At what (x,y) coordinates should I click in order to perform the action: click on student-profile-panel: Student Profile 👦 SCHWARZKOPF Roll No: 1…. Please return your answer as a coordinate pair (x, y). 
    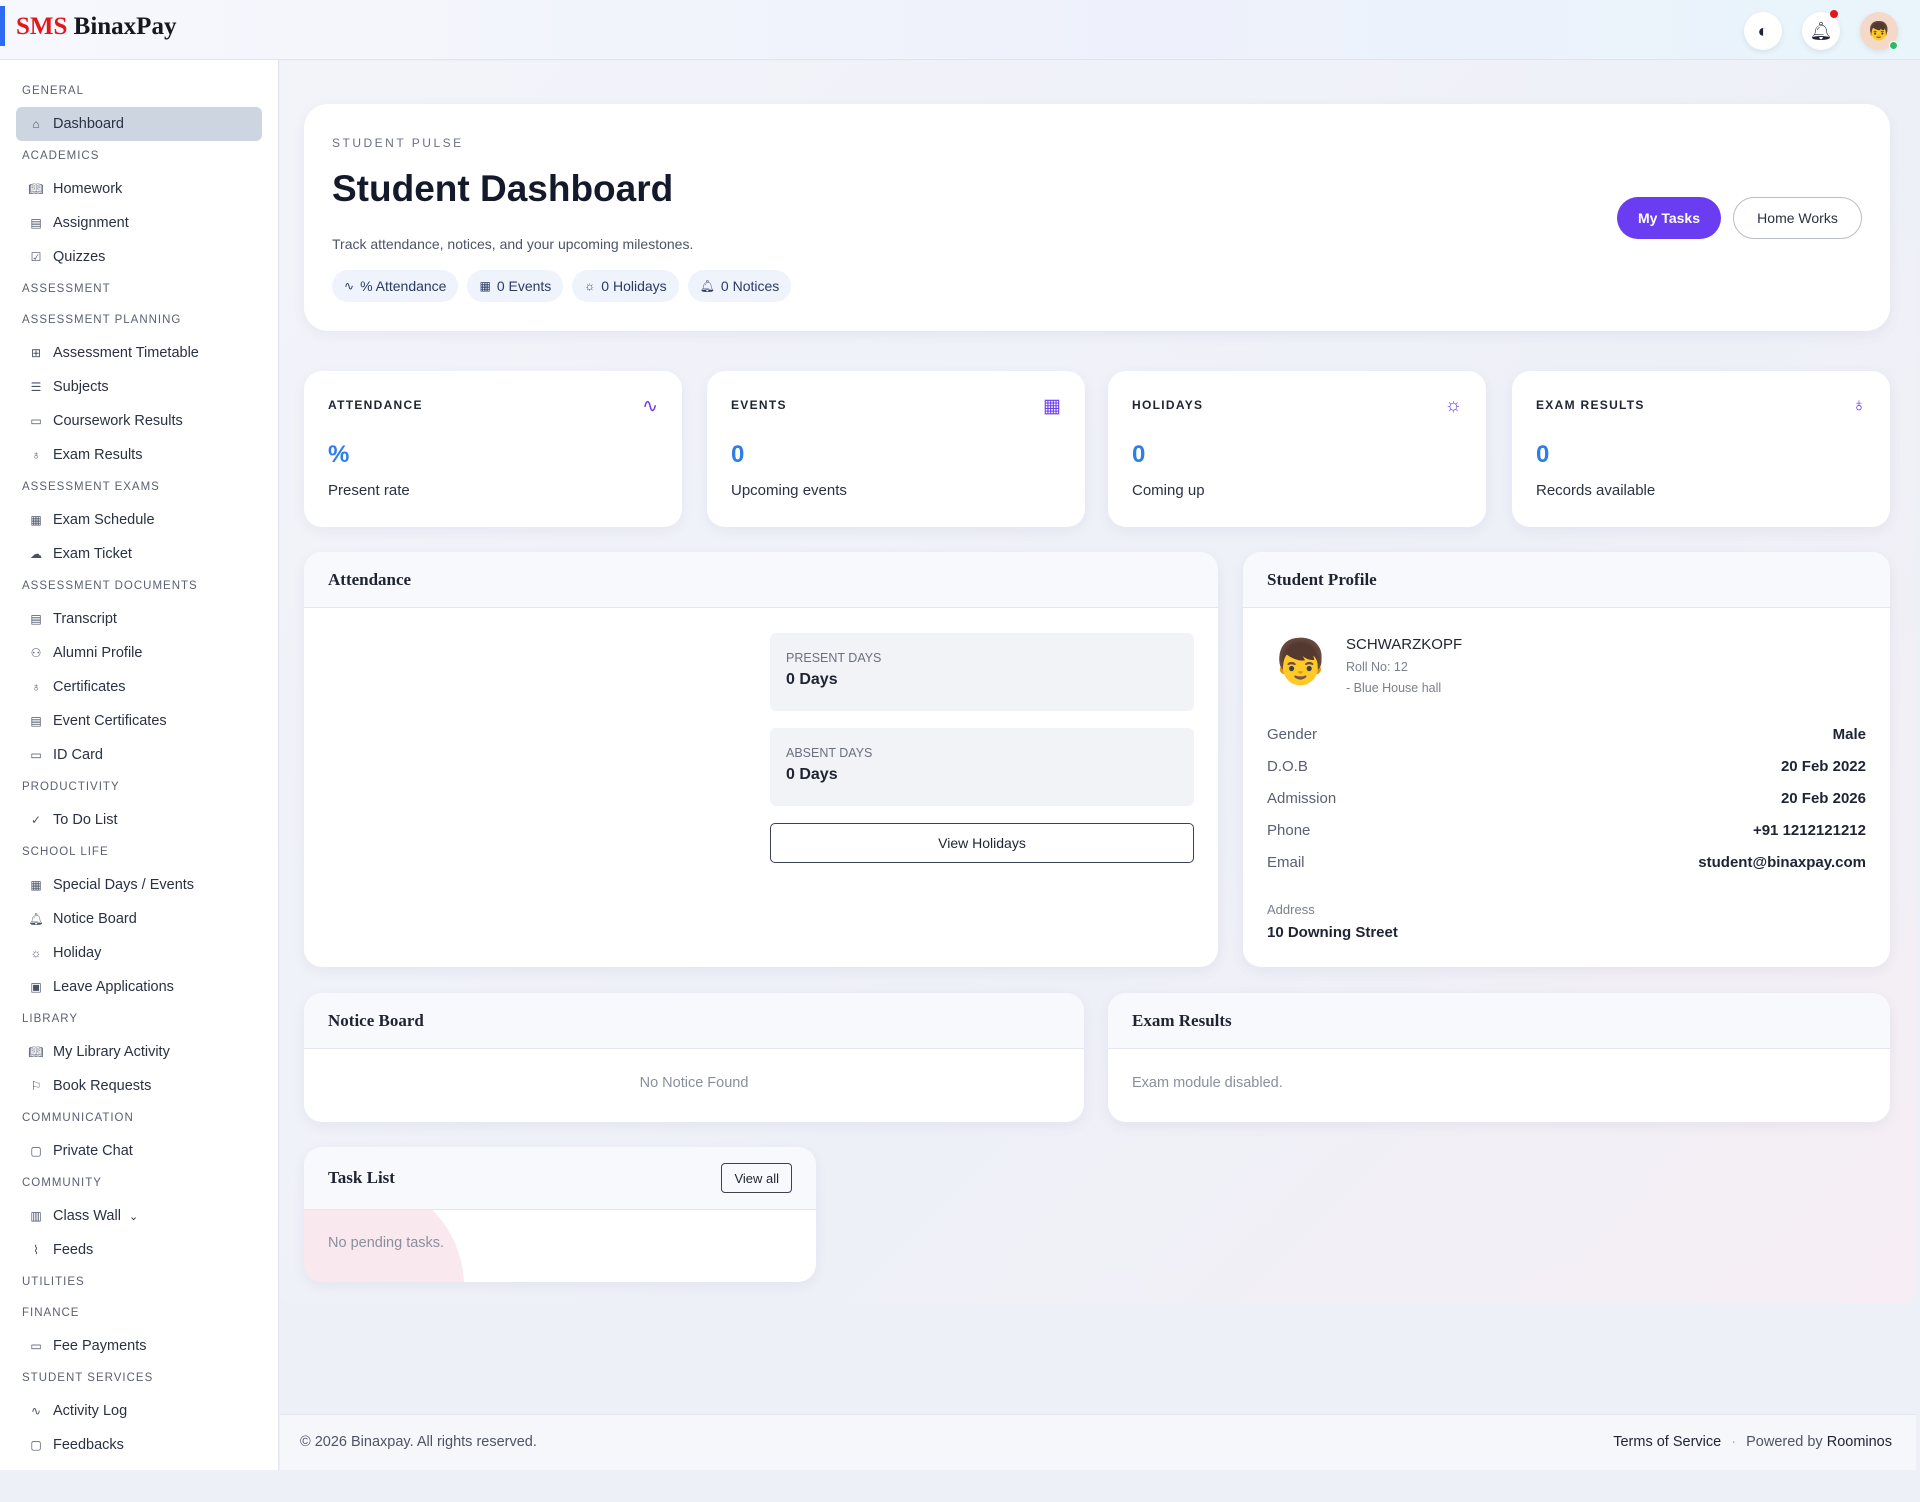
    Looking at the image, I should click on (1566, 759).